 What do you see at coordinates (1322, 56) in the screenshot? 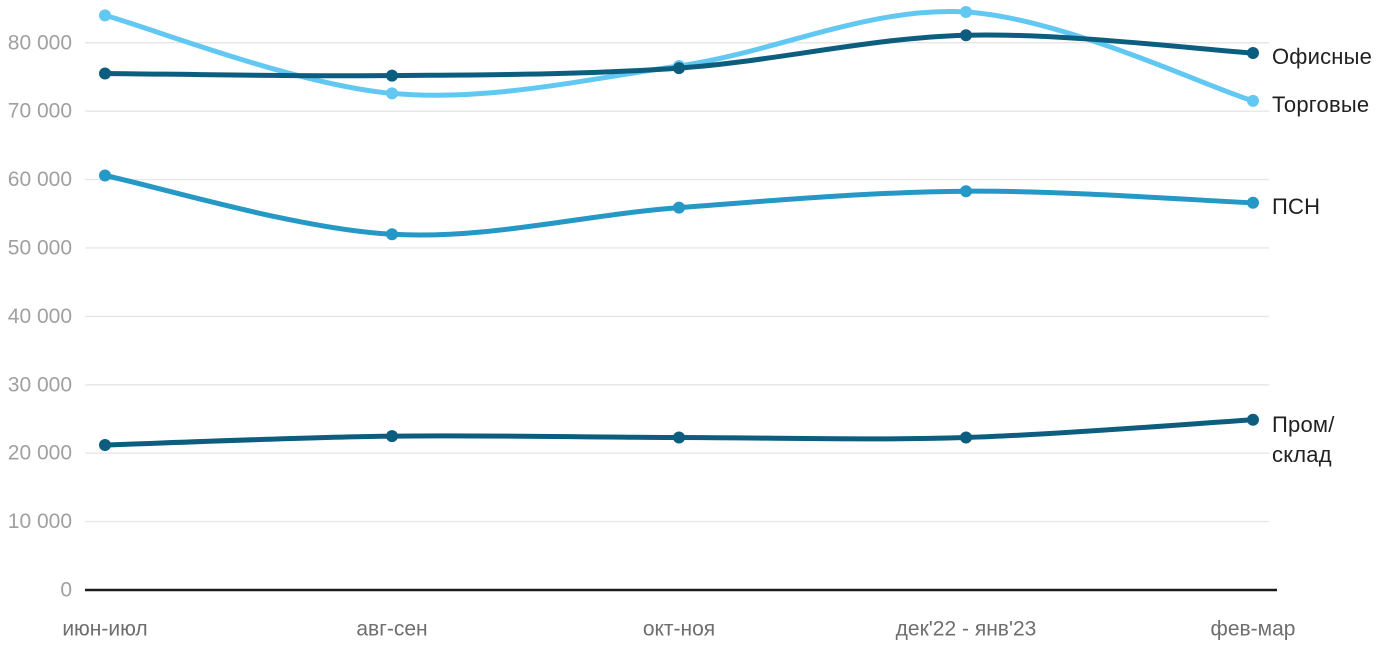
I see `legend-label-offices: Офисные` at bounding box center [1322, 56].